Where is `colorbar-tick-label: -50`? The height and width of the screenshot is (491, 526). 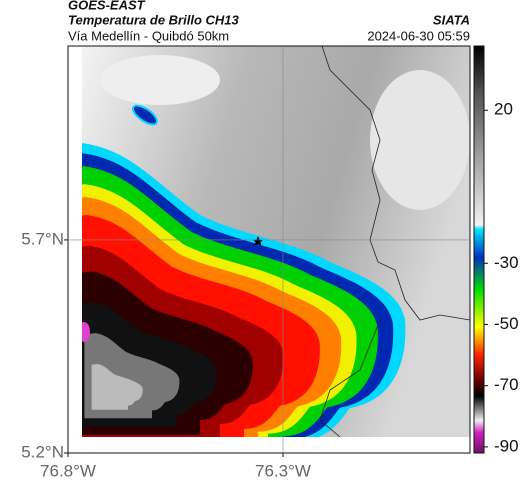
colorbar-tick-label: -50 is located at coordinates (506, 323).